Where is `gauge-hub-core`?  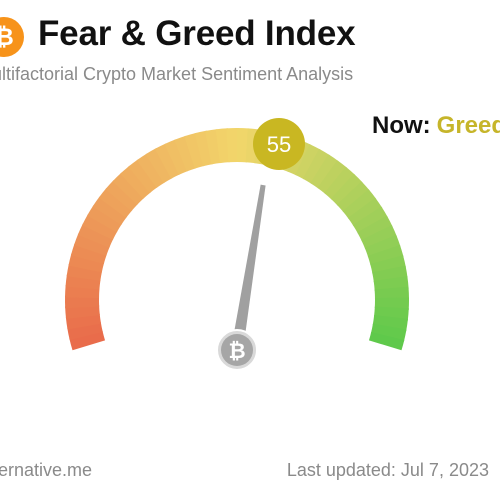
gauge-hub-core is located at coordinates (237, 350).